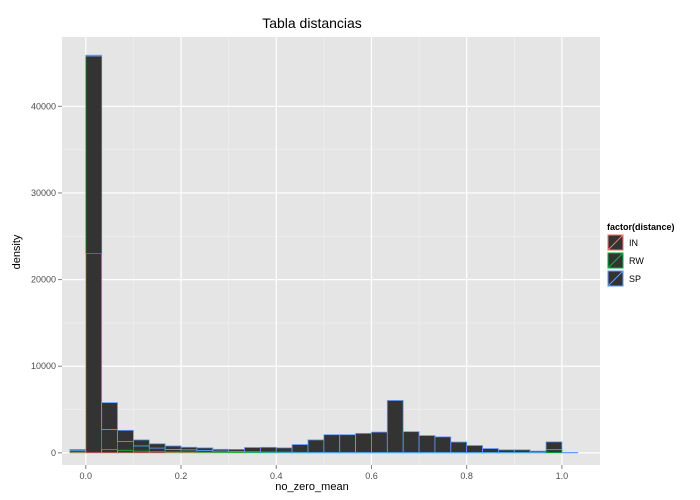 This screenshot has width=700, height=500. Describe the element at coordinates (43, 193) in the screenshot. I see `y-tick-label: 30000` at that location.